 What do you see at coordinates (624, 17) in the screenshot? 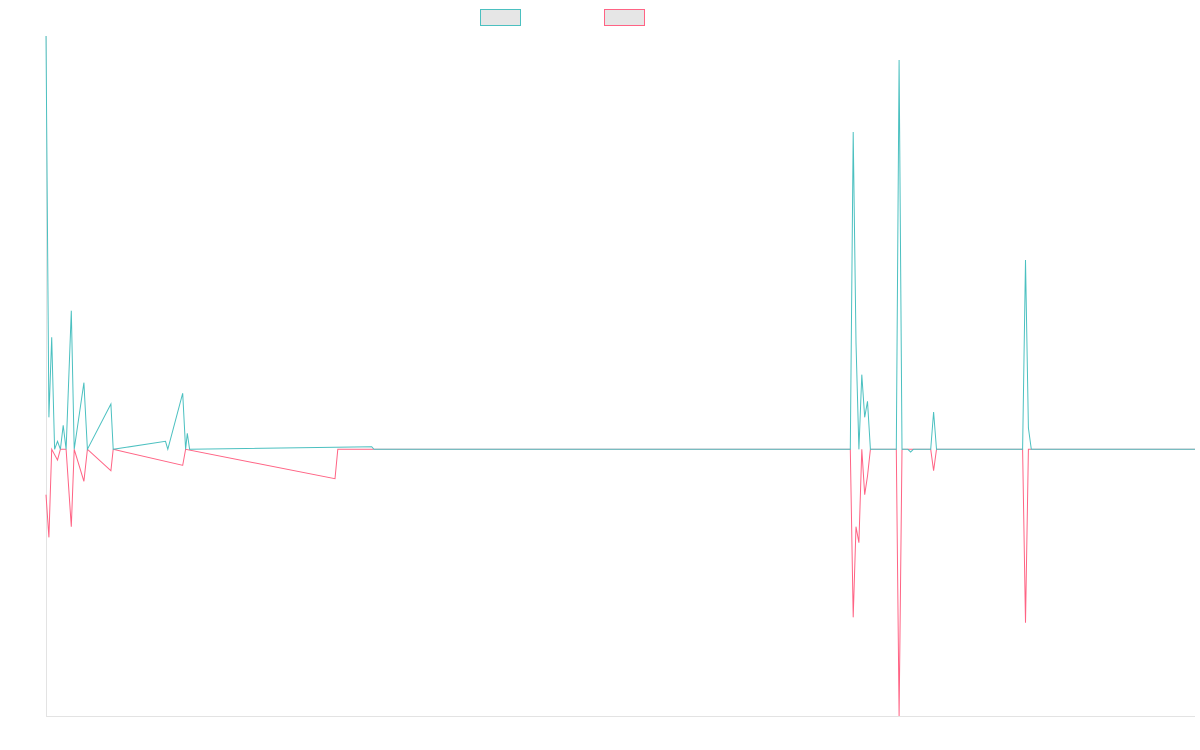
I see `legend-swatch-series-b` at bounding box center [624, 17].